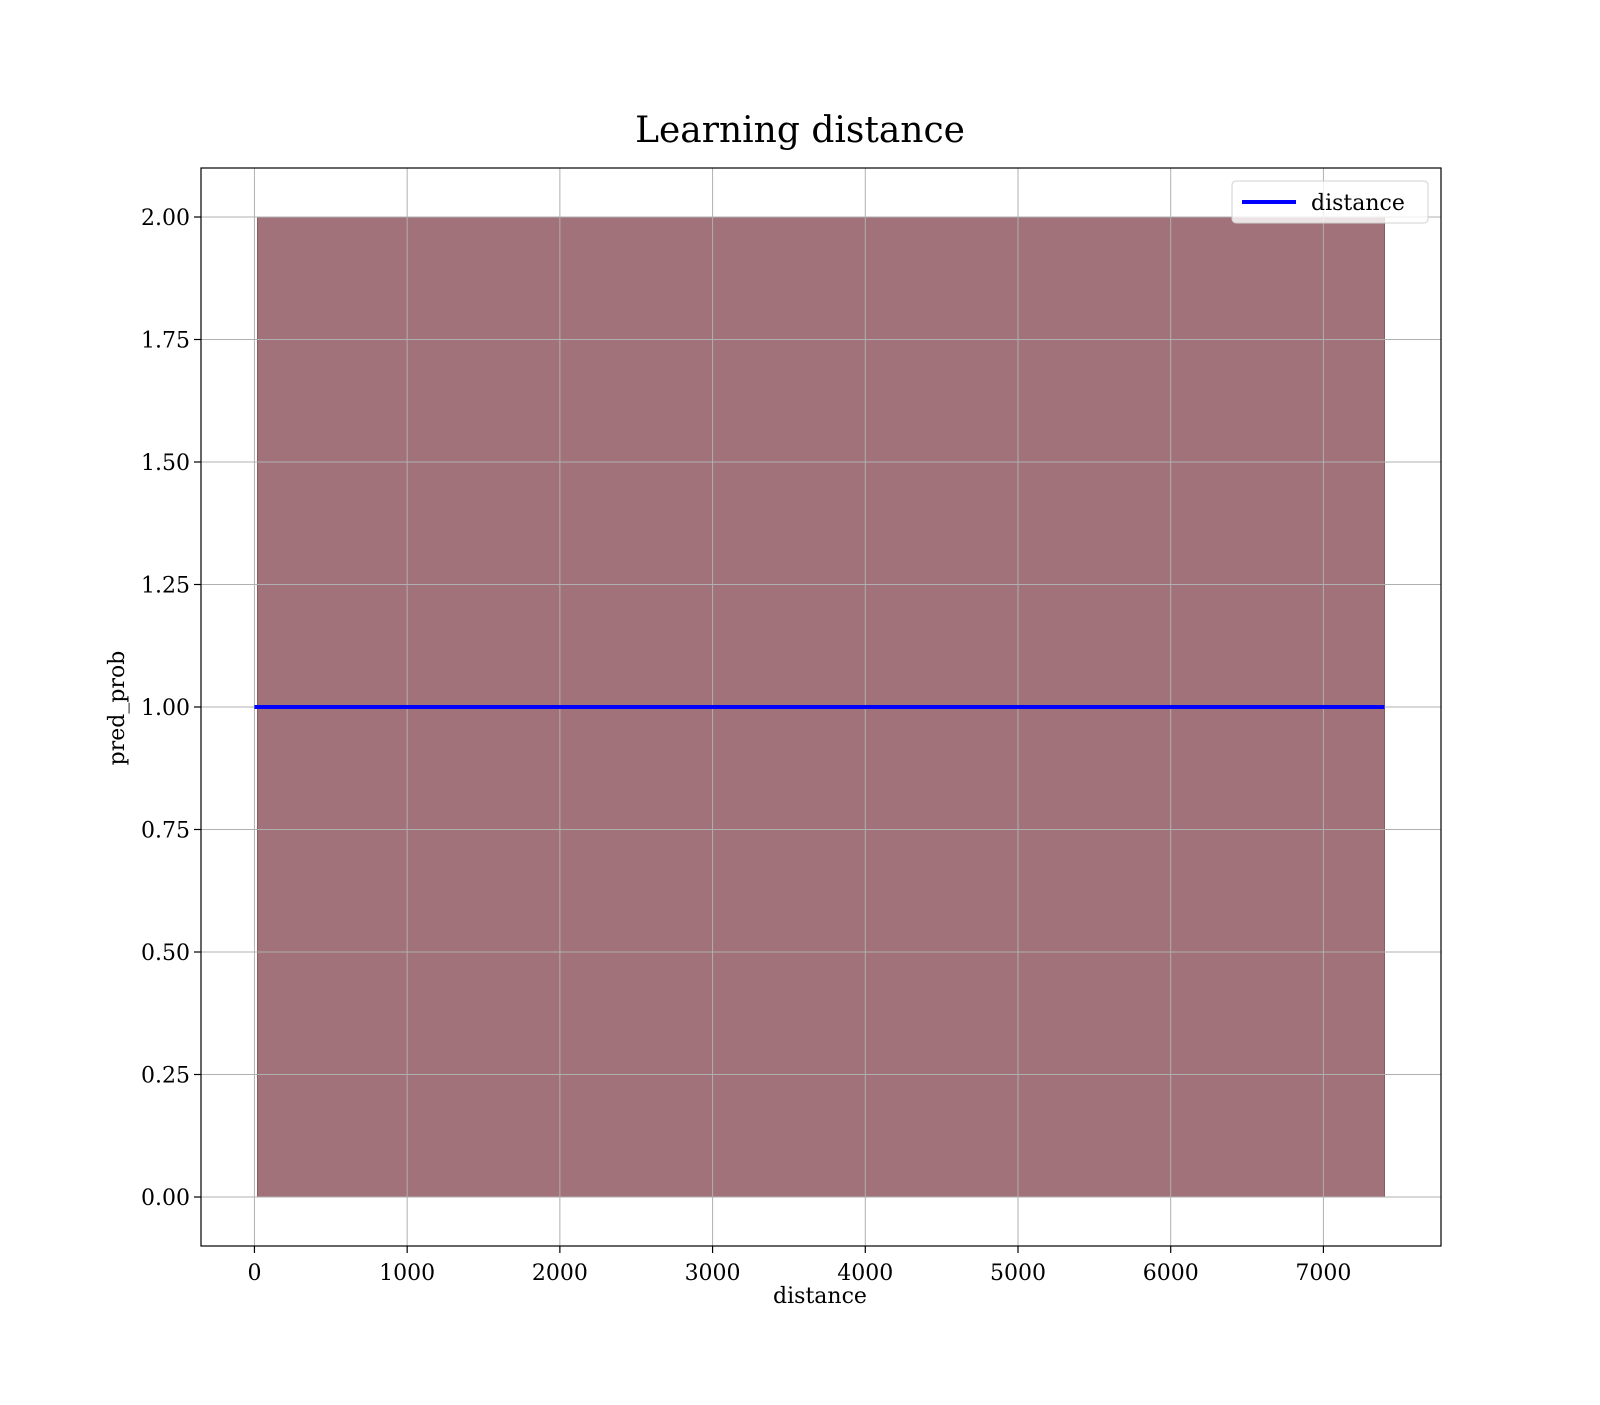 The image size is (1600, 1405). What do you see at coordinates (1358, 203) in the screenshot?
I see `legend-label-0: distance` at bounding box center [1358, 203].